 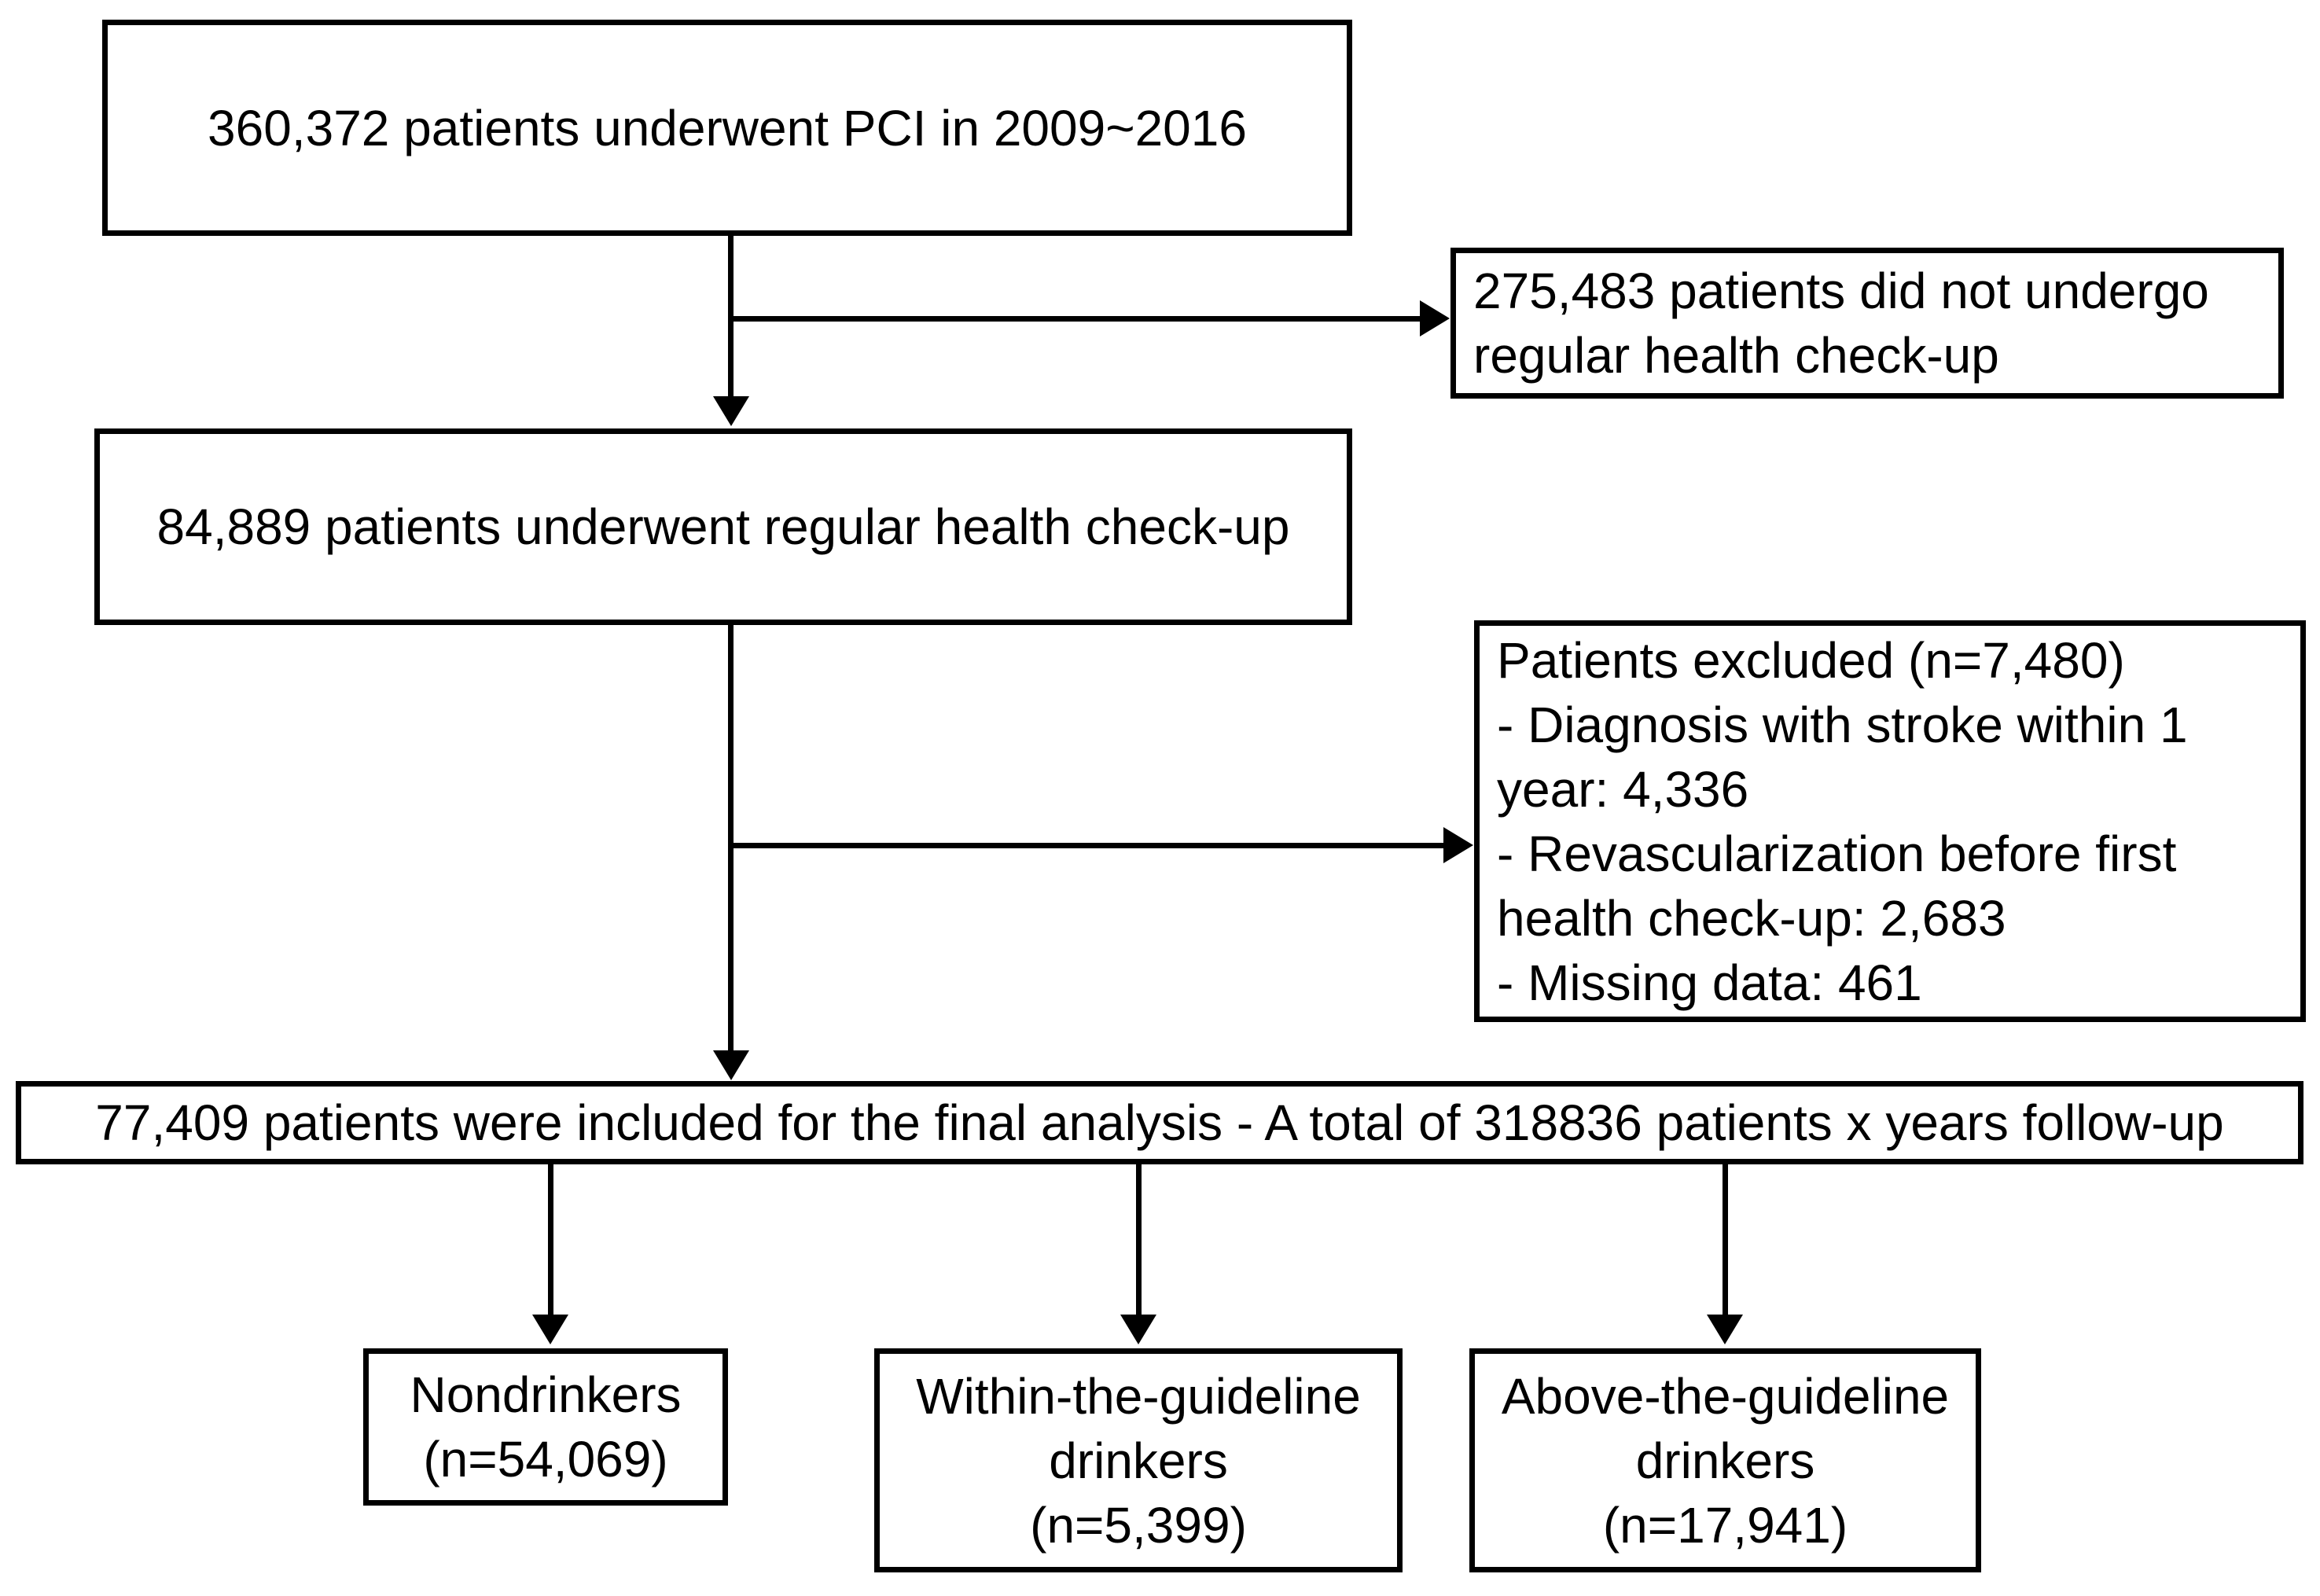 I want to click on box-nondrinkers-count: (n=54,069), so click(x=545, y=1459).